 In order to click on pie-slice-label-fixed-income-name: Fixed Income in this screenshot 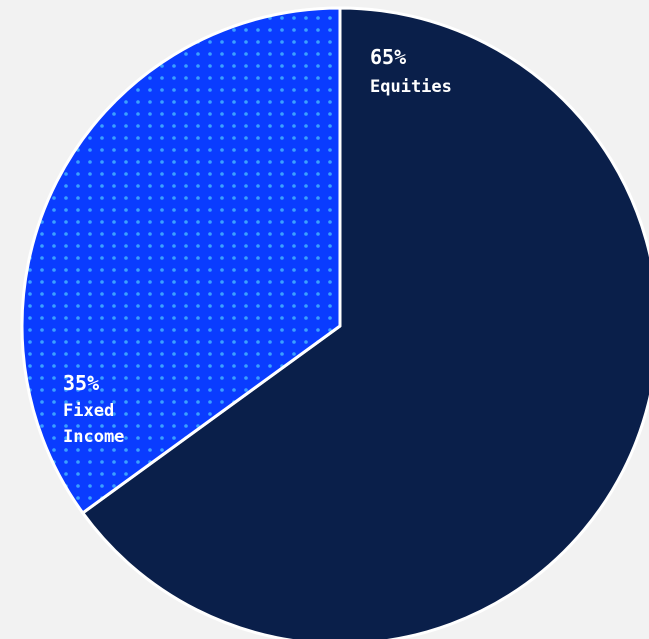, I will do `click(93, 424)`.